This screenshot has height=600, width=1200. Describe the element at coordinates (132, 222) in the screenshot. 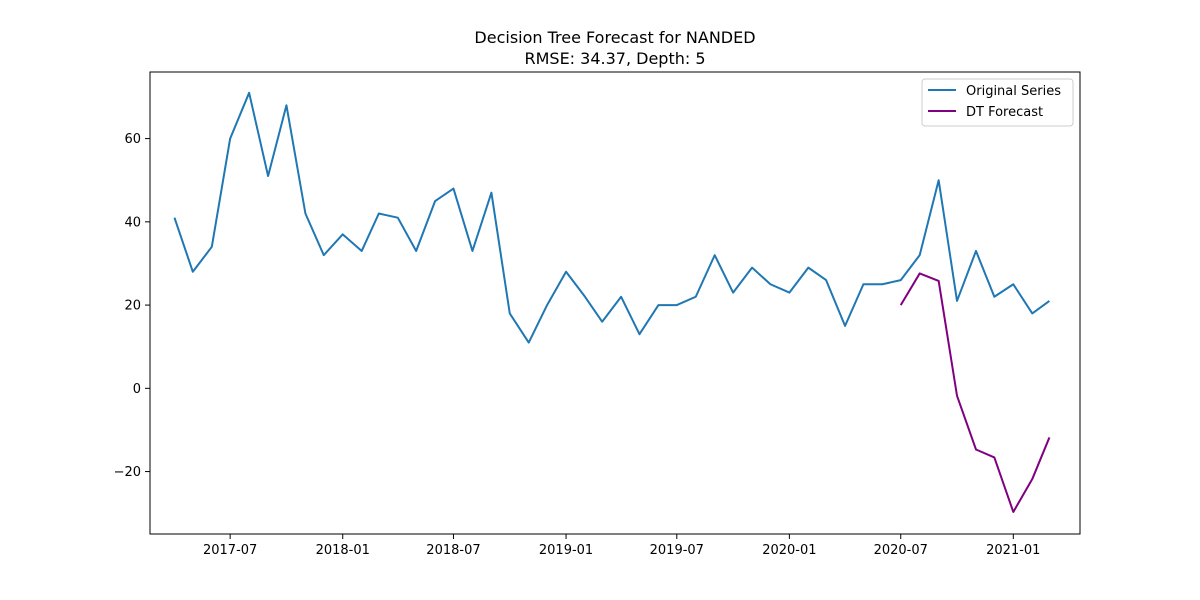

I see `y-tick-label: 40` at that location.